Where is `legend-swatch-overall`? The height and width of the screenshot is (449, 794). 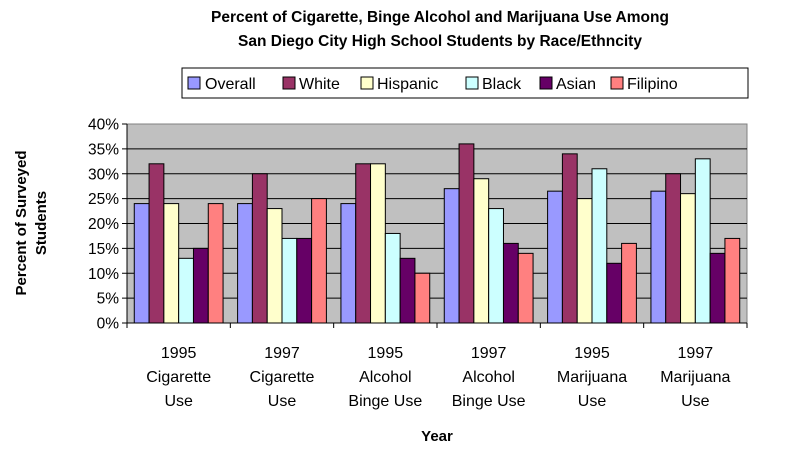 legend-swatch-overall is located at coordinates (194, 83).